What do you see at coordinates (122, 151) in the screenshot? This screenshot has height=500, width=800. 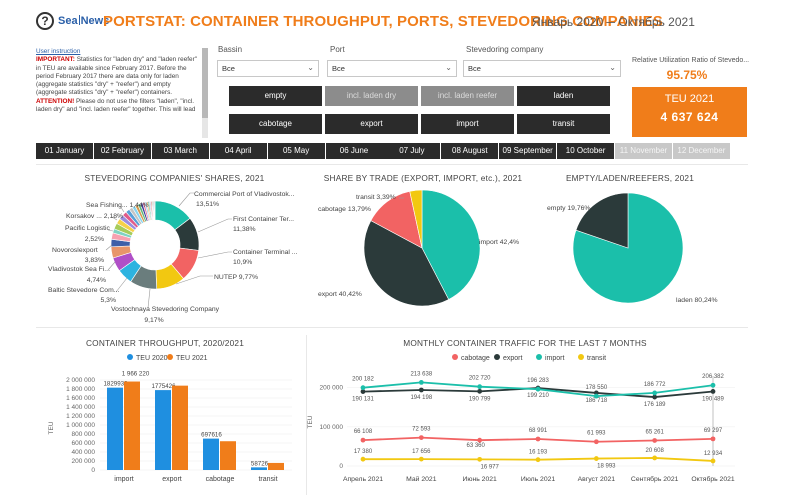 I see `month-february: 02 February` at bounding box center [122, 151].